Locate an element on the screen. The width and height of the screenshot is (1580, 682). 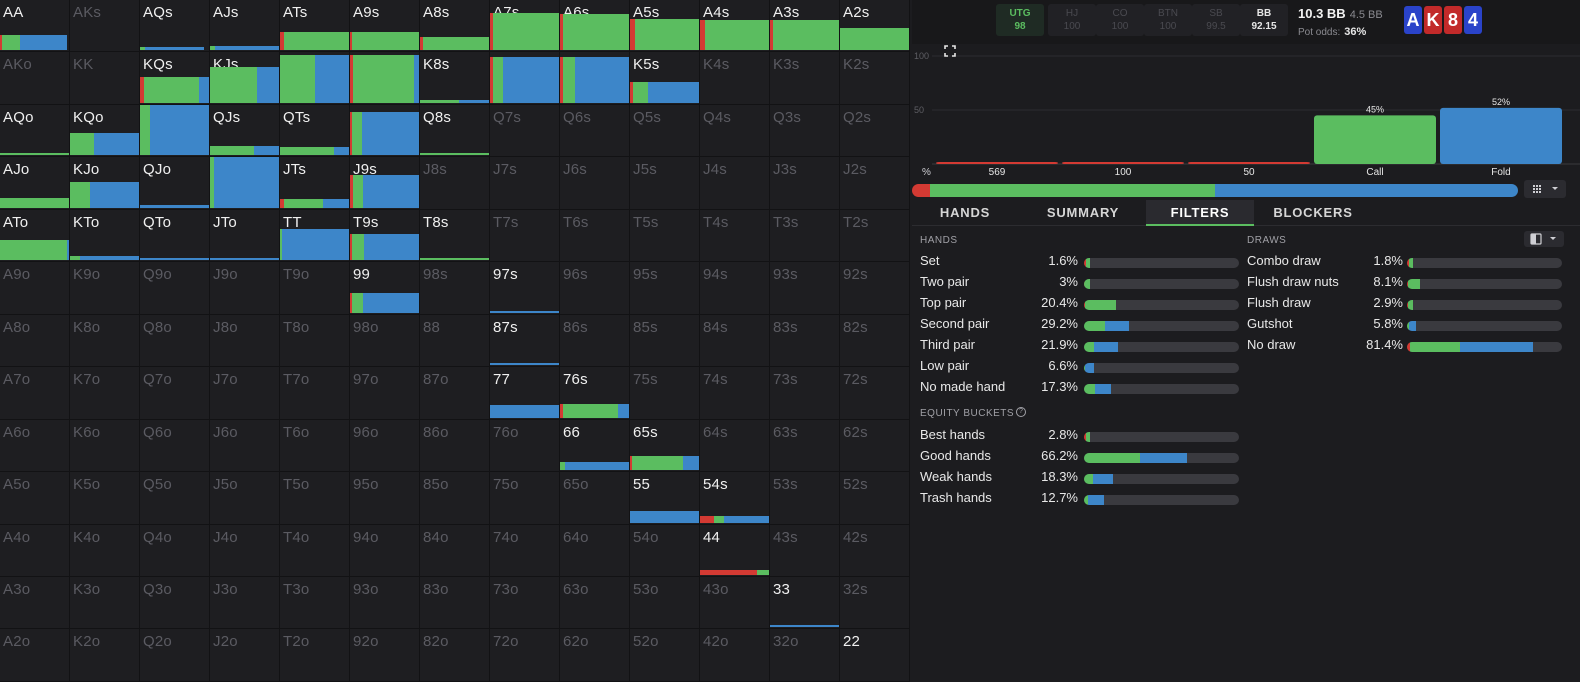
hand-cell-A9o: A9o is located at coordinates (35, 288).